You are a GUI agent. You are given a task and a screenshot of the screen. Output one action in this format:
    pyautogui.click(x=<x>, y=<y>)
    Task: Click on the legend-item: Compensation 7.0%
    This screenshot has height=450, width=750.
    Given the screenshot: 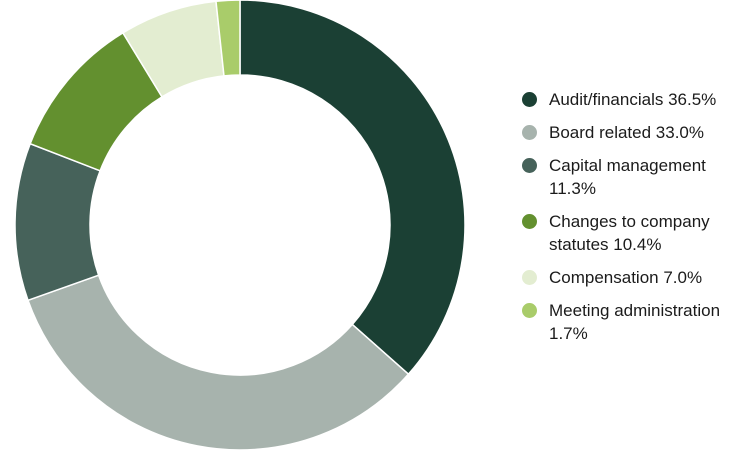 What is the action you would take?
    pyautogui.click(x=633, y=277)
    